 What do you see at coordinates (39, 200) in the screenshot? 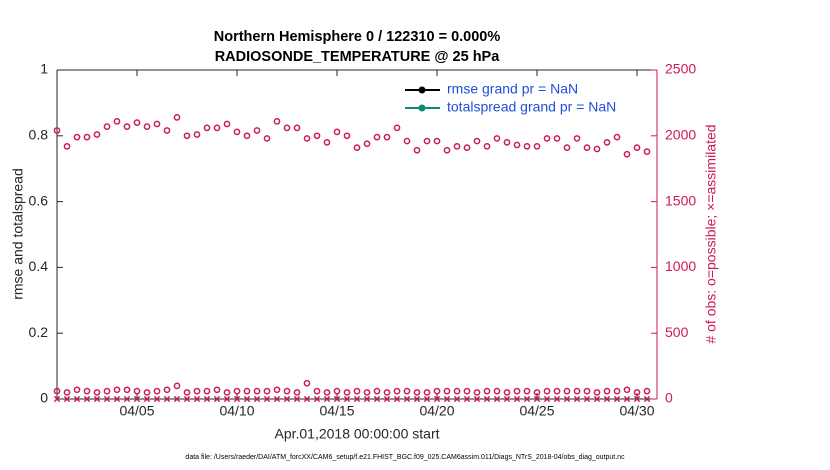
I see `y-tick-label: 0.6` at bounding box center [39, 200].